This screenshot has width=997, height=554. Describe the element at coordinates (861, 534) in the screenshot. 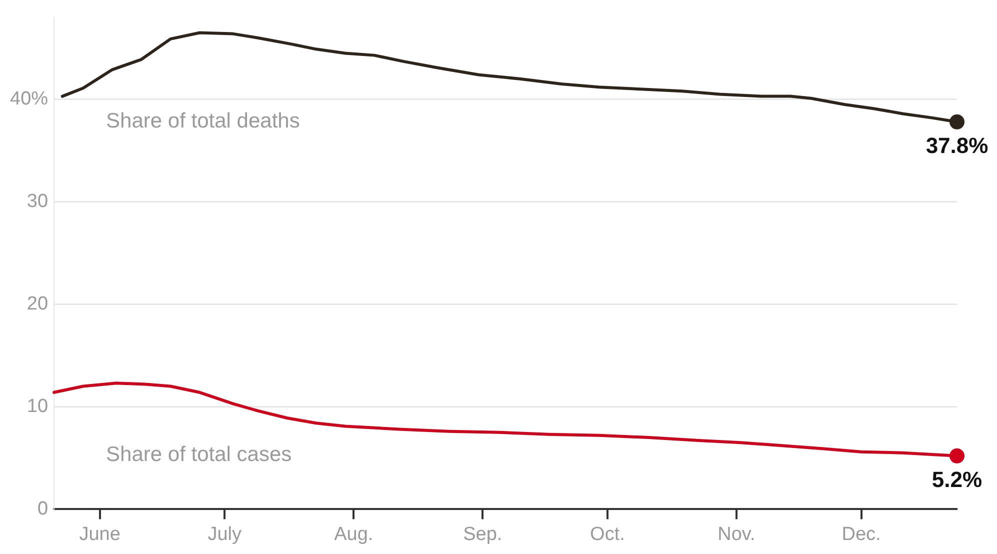

I see `x-tick-label: Dec.` at that location.